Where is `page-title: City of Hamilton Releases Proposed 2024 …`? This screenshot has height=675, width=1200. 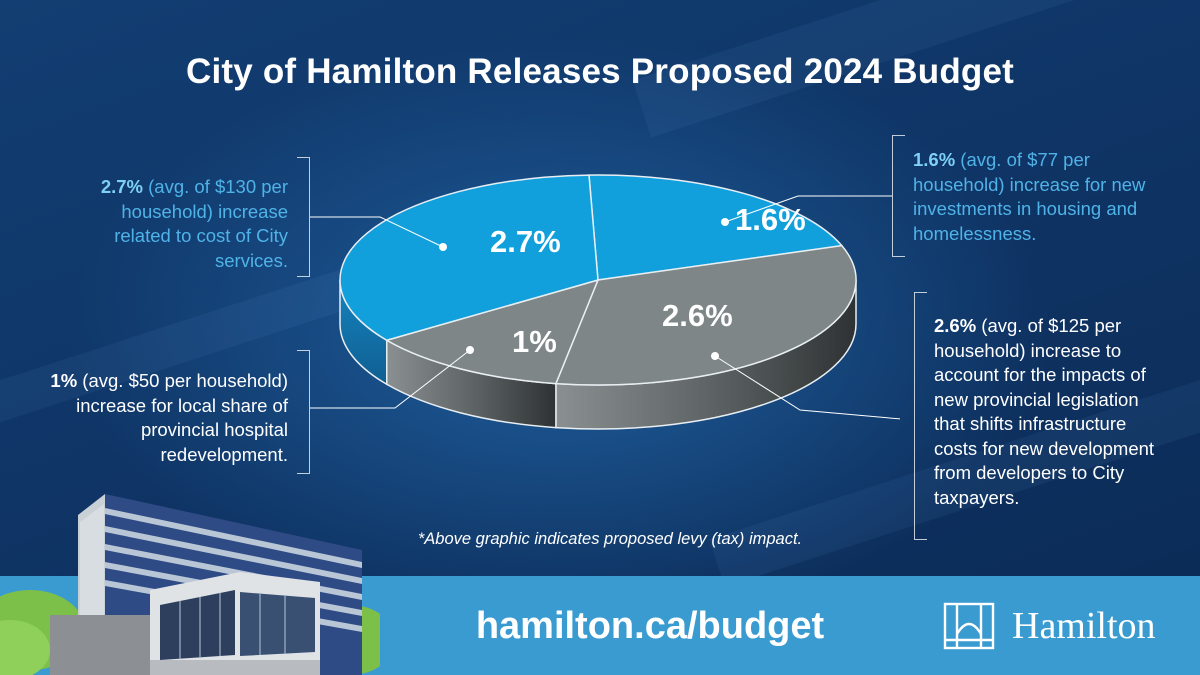 page-title: City of Hamilton Releases Proposed 2024 … is located at coordinates (600, 71).